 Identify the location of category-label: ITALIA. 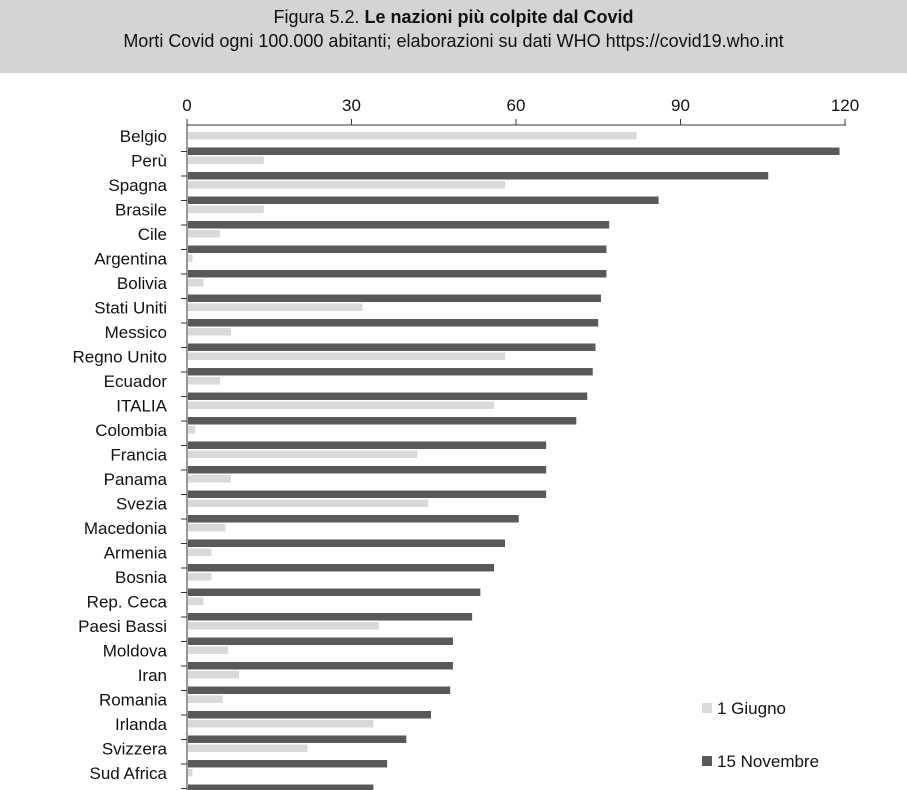
(141, 406).